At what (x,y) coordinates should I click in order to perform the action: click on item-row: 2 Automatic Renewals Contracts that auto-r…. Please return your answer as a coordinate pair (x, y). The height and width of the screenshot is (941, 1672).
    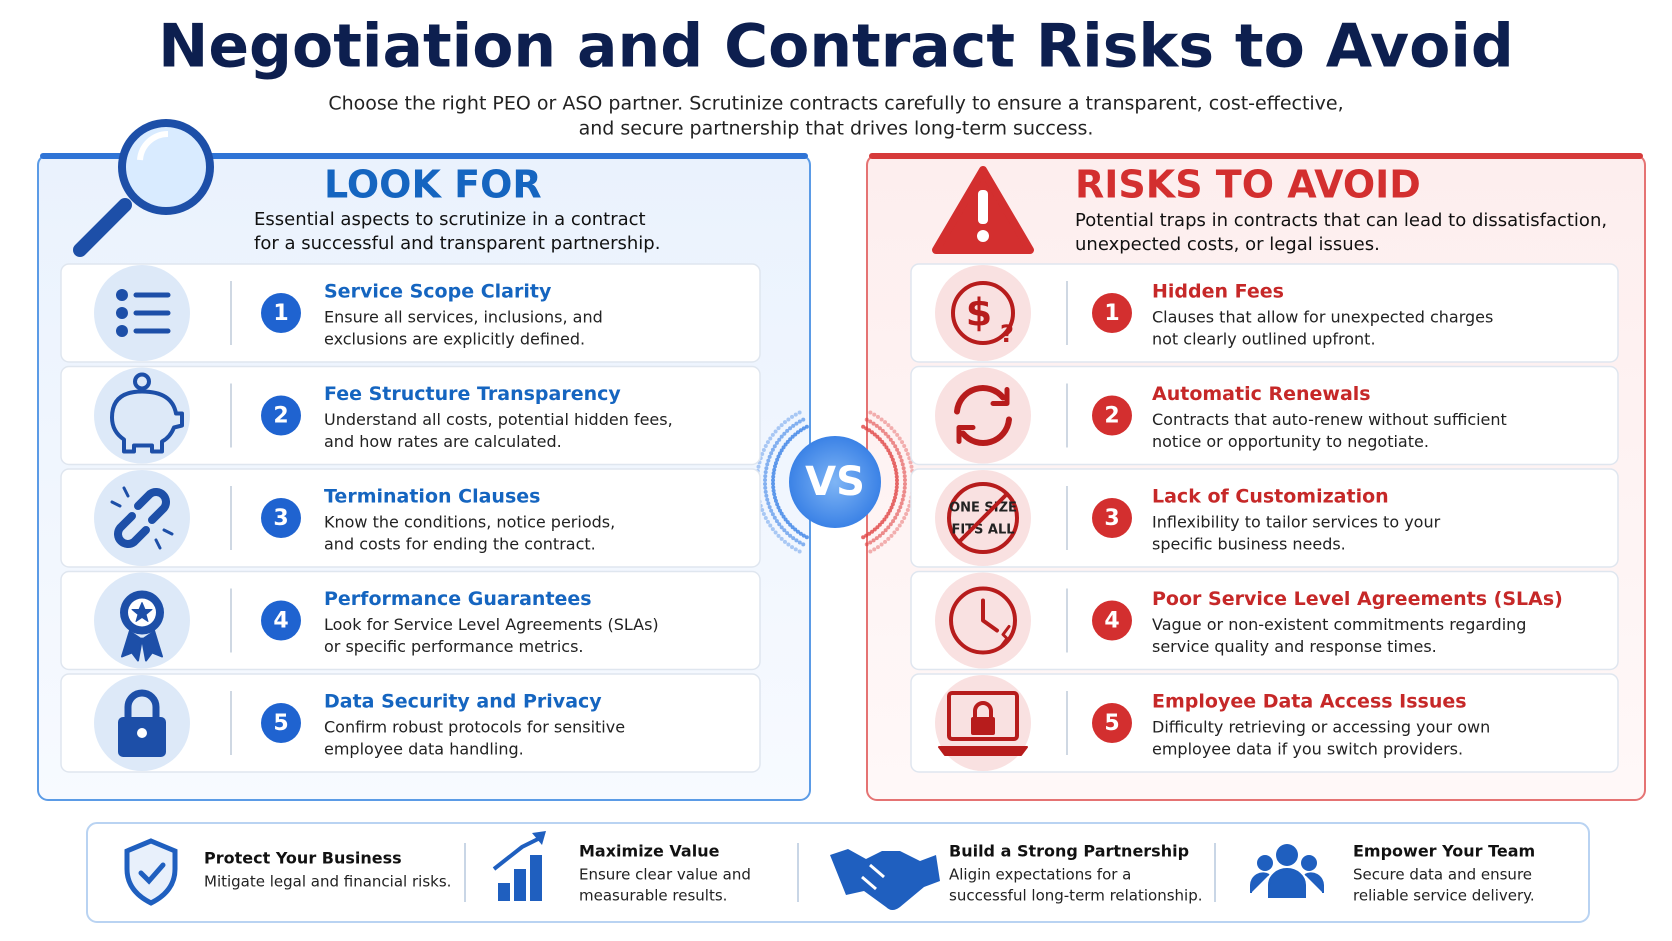
    Looking at the image, I should click on (1264, 415).